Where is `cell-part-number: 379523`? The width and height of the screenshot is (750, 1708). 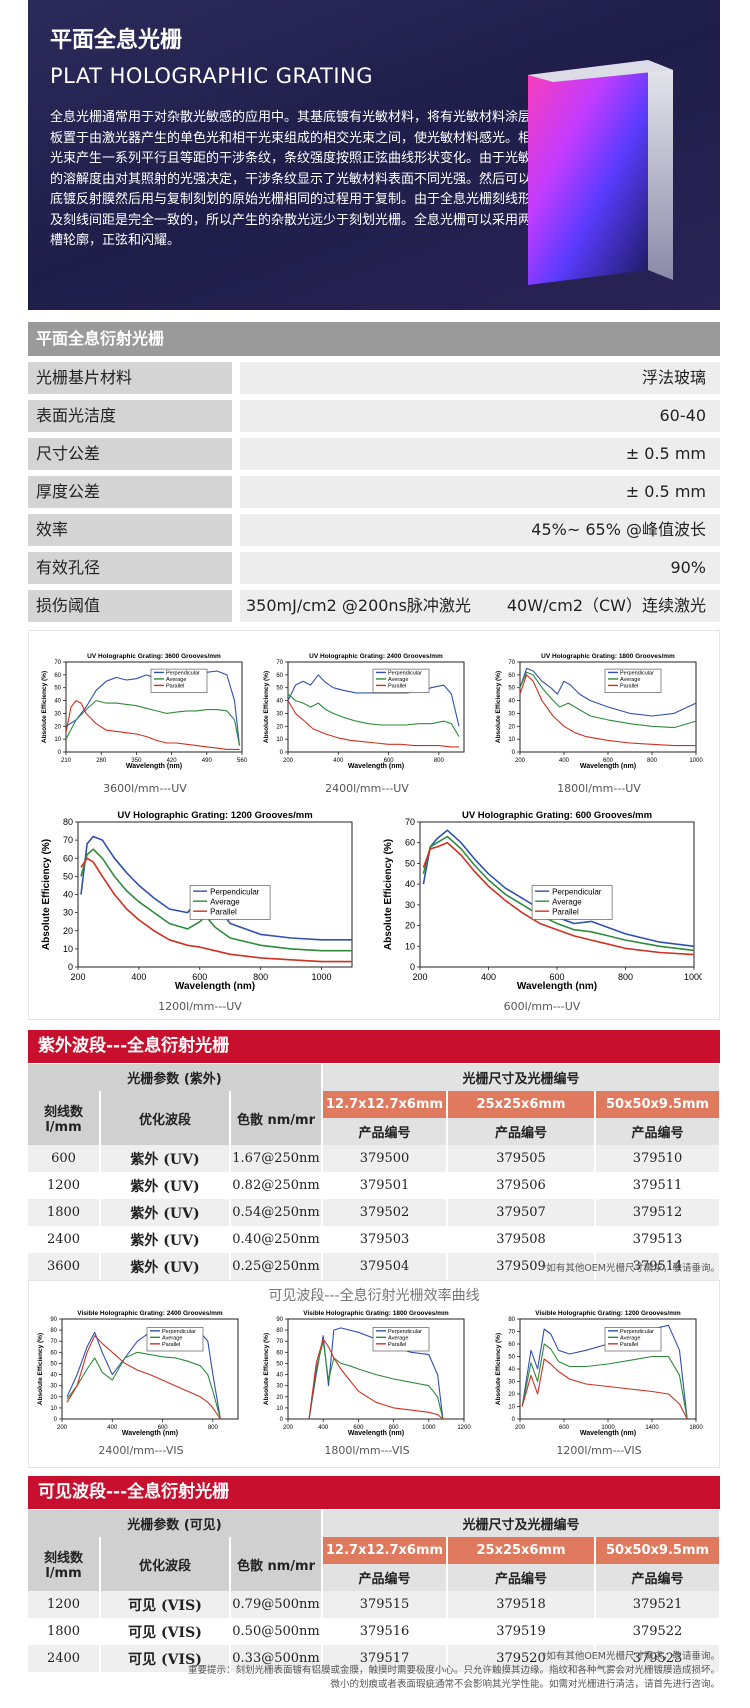
cell-part-number: 379523 is located at coordinates (658, 1658).